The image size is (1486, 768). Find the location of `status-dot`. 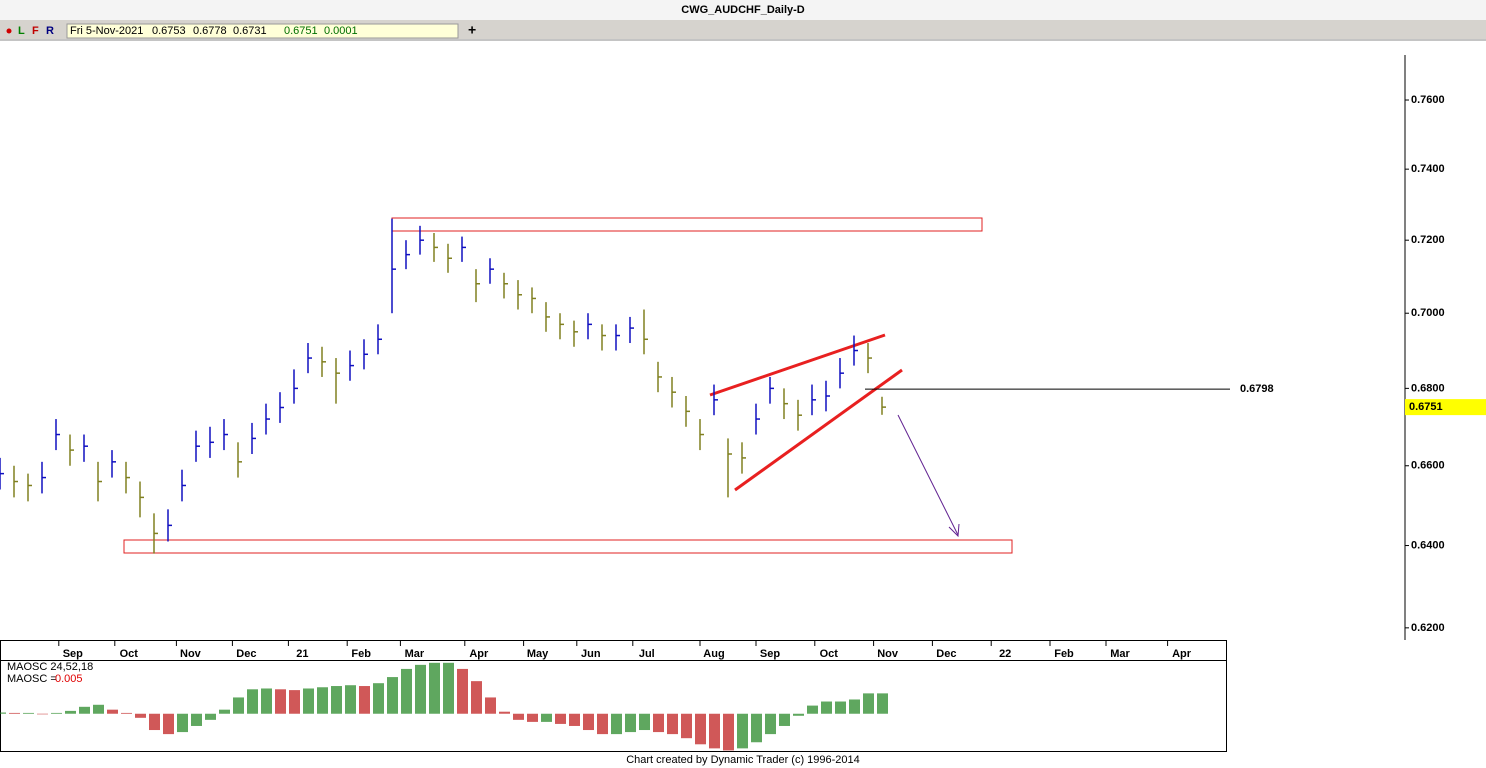

status-dot is located at coordinates (9, 31).